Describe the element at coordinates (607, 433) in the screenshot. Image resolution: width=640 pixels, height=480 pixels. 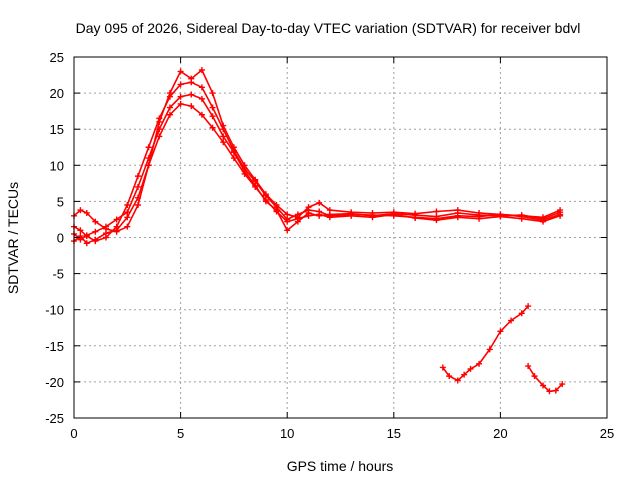
I see `x-tick-label: 25` at that location.